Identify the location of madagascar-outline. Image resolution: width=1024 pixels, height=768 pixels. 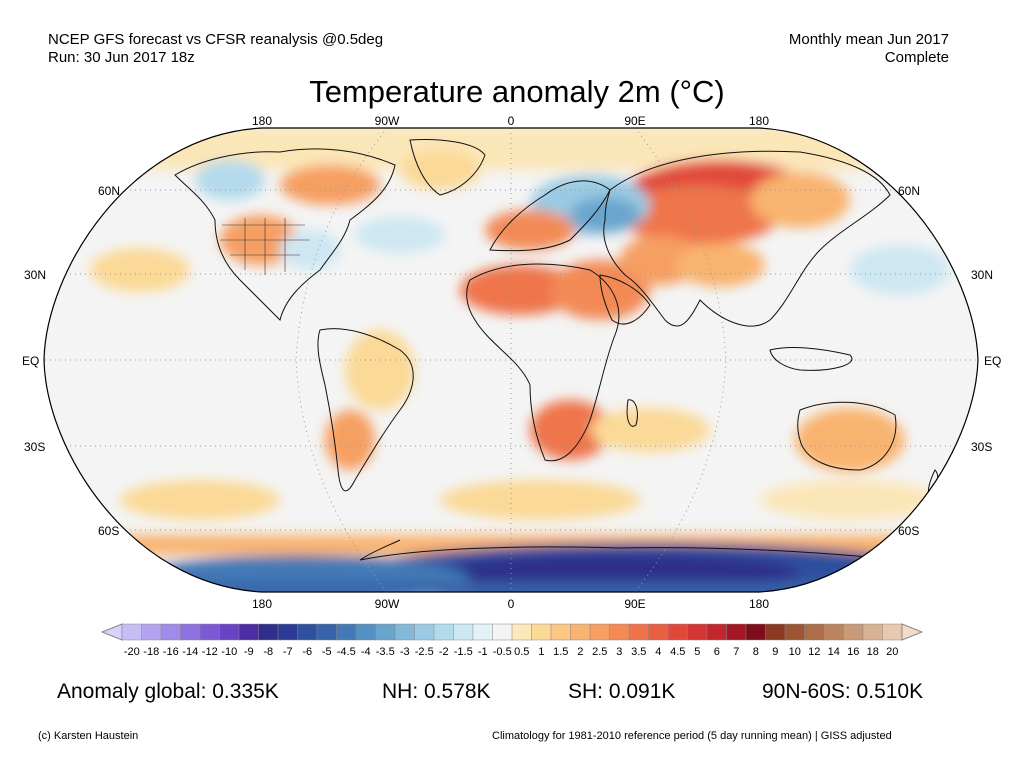
(632, 413).